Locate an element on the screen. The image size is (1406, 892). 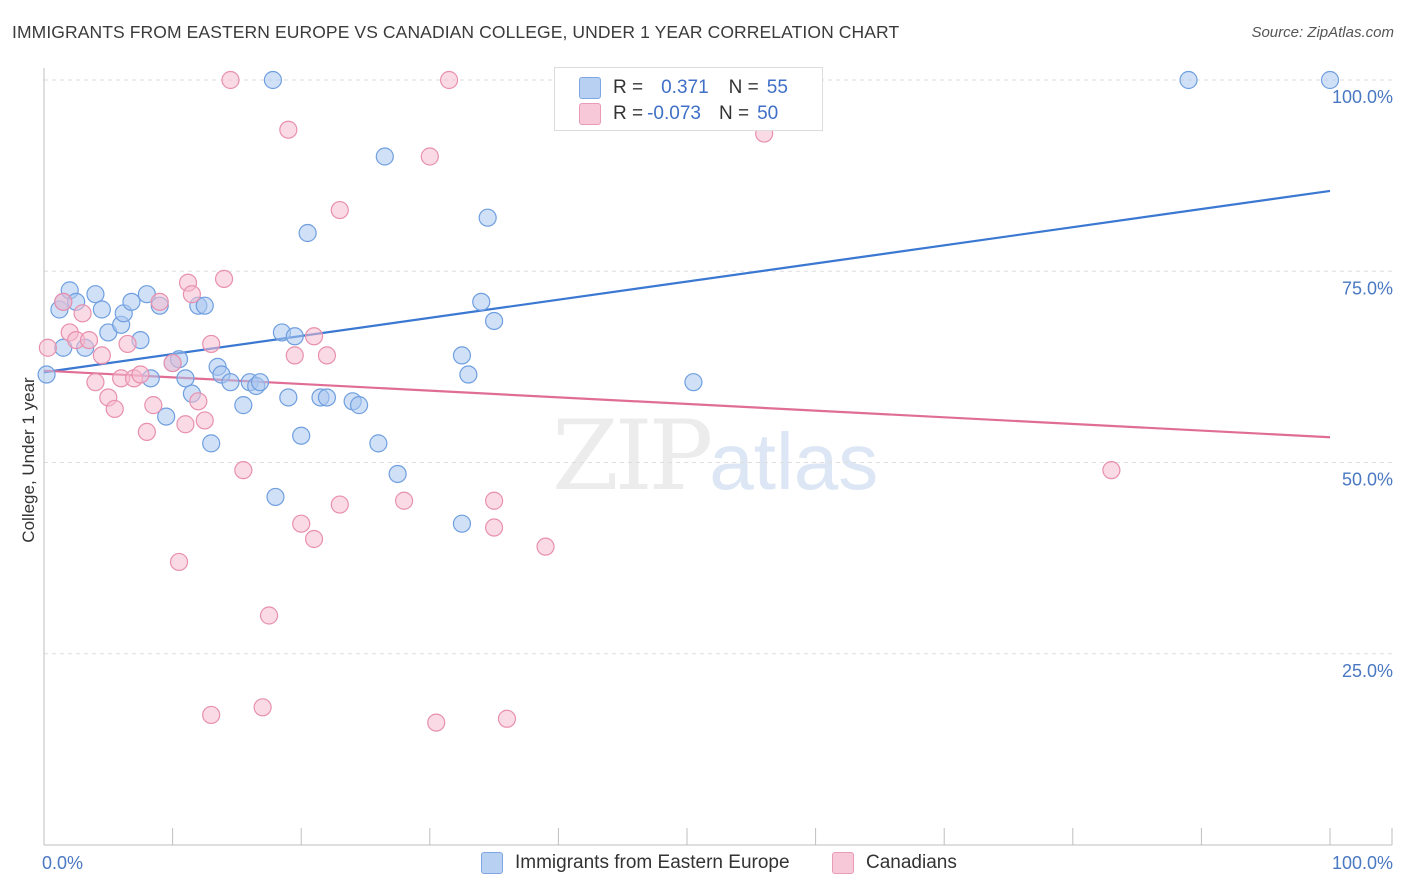
legend-r-value: -0.073 is located at coordinates (674, 113).